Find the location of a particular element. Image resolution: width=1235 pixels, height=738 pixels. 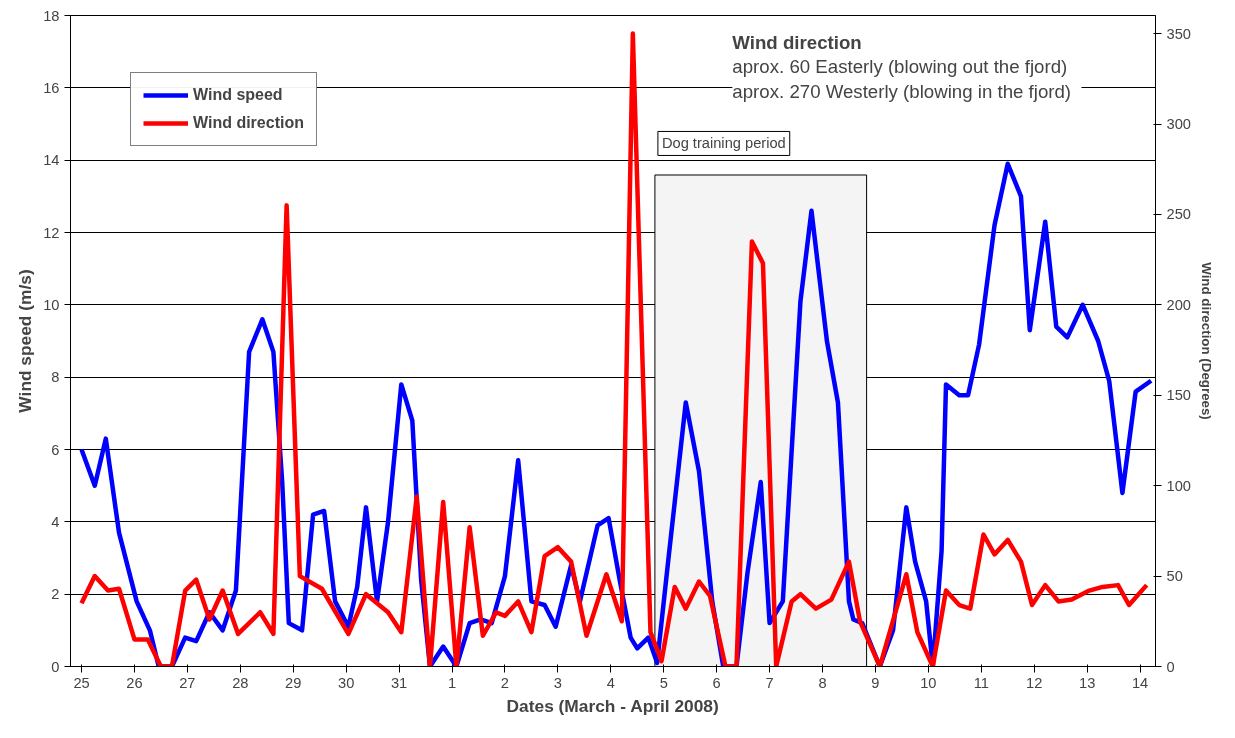

x-tick-label: 27 is located at coordinates (187, 682).